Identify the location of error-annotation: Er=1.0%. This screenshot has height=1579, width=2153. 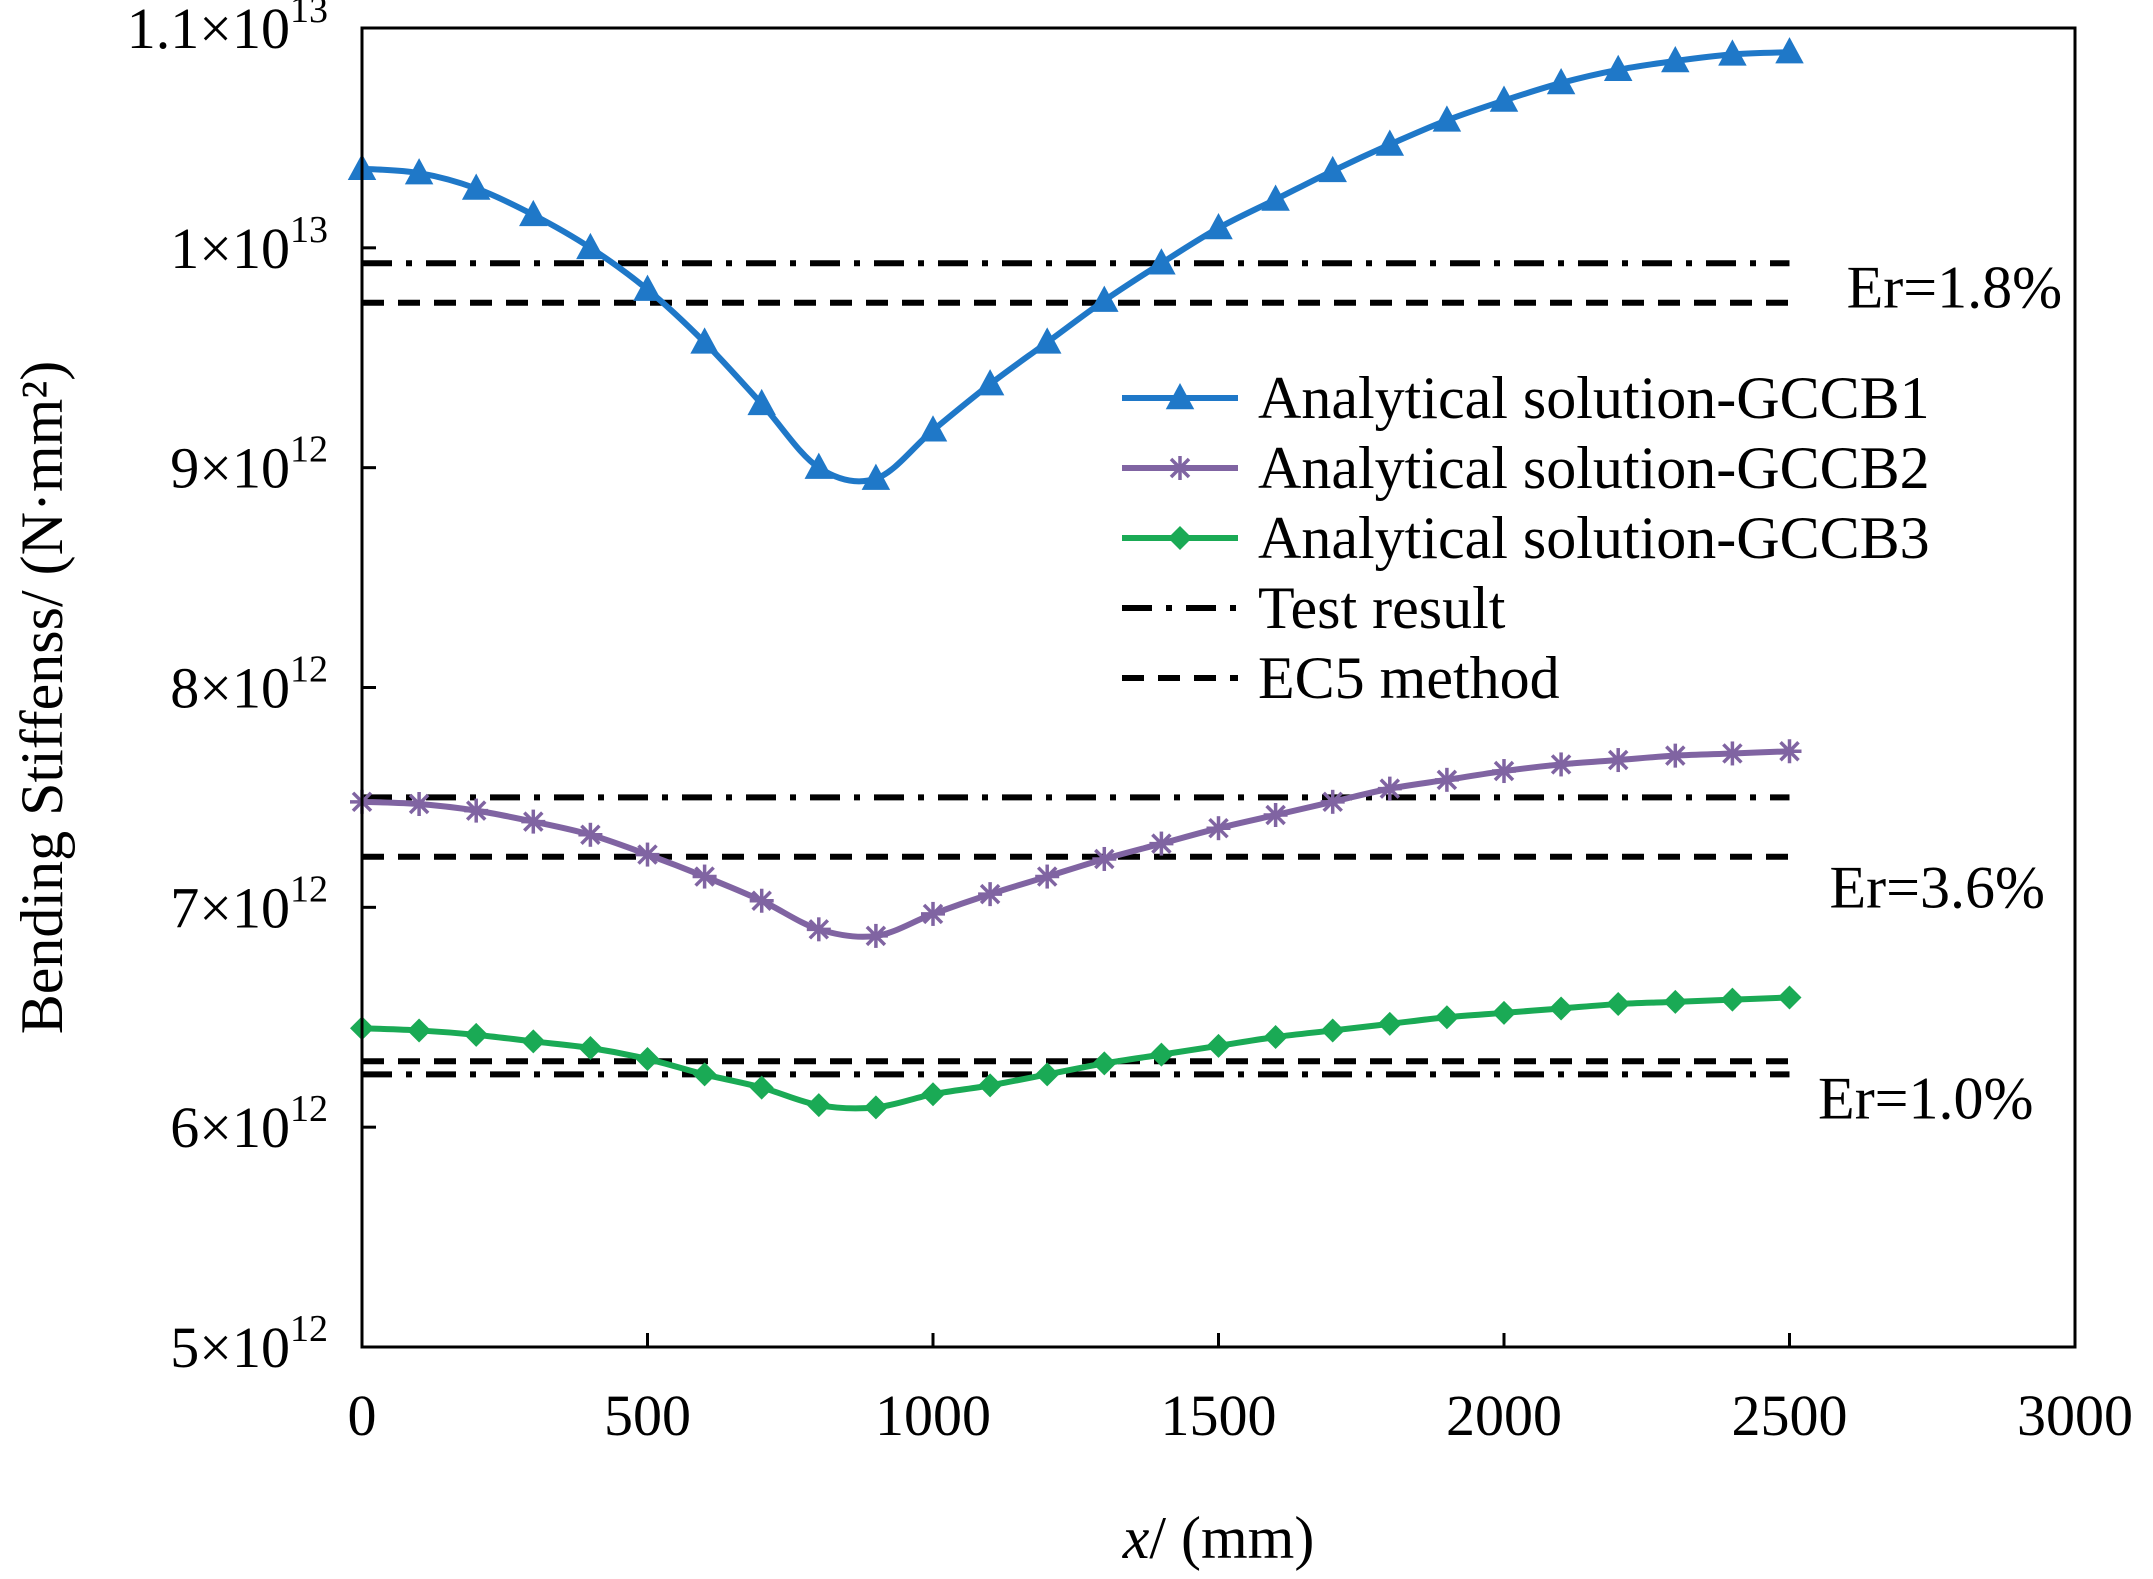
(1925, 1099).